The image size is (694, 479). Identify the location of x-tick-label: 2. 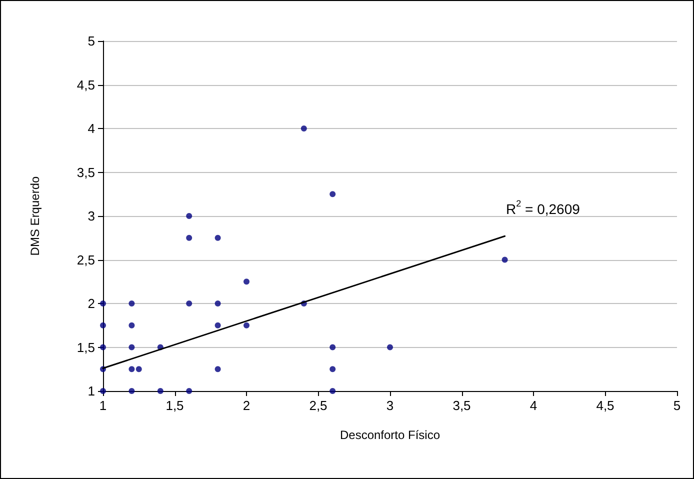
(246, 405).